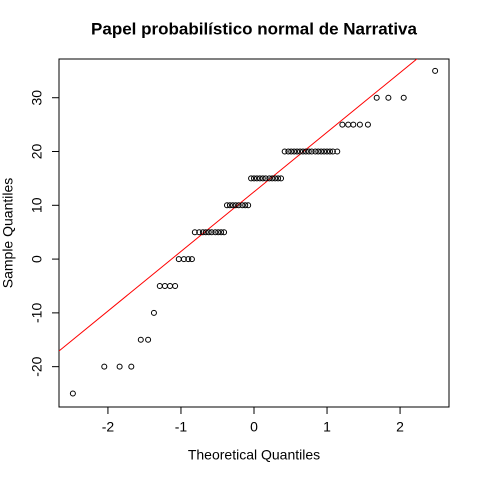 This screenshot has height=480, width=480. What do you see at coordinates (37, 98) in the screenshot?
I see `y-tick-label: 30` at bounding box center [37, 98].